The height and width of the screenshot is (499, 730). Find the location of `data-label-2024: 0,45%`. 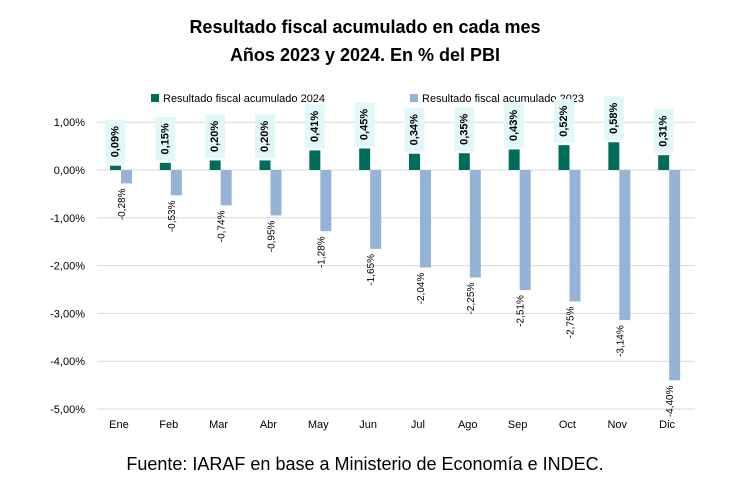

data-label-2024: 0,45% is located at coordinates (365, 124).